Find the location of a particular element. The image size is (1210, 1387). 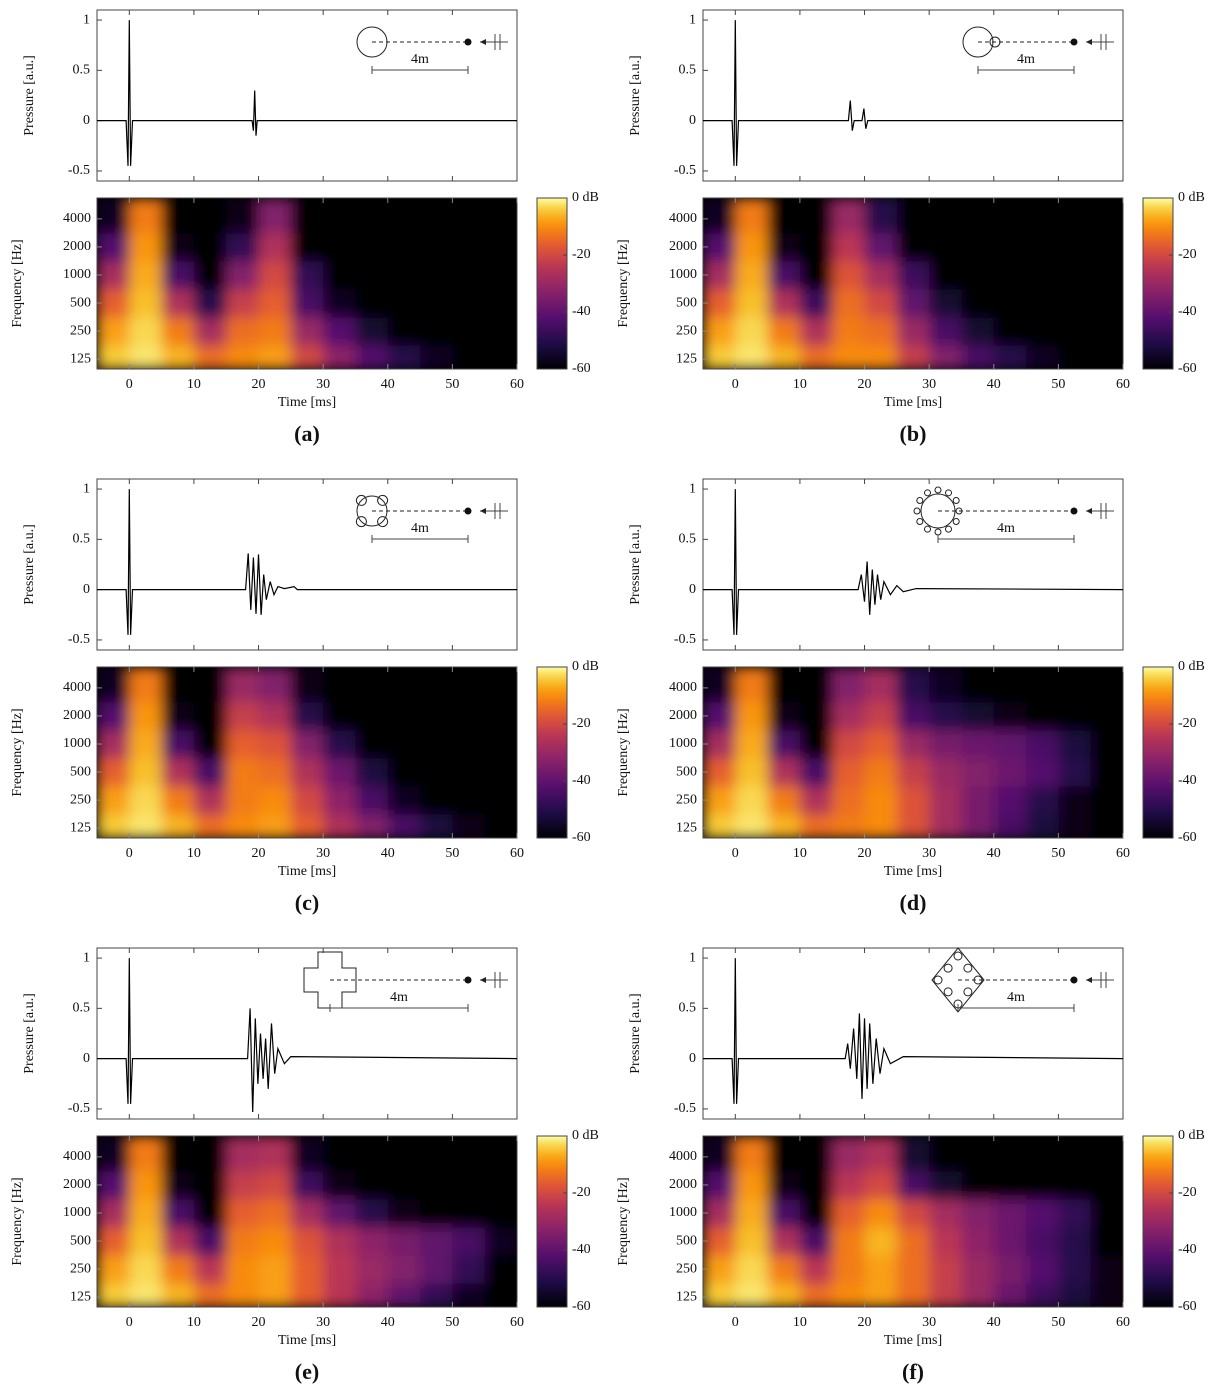

distance-bracket is located at coordinates (1006, 539).